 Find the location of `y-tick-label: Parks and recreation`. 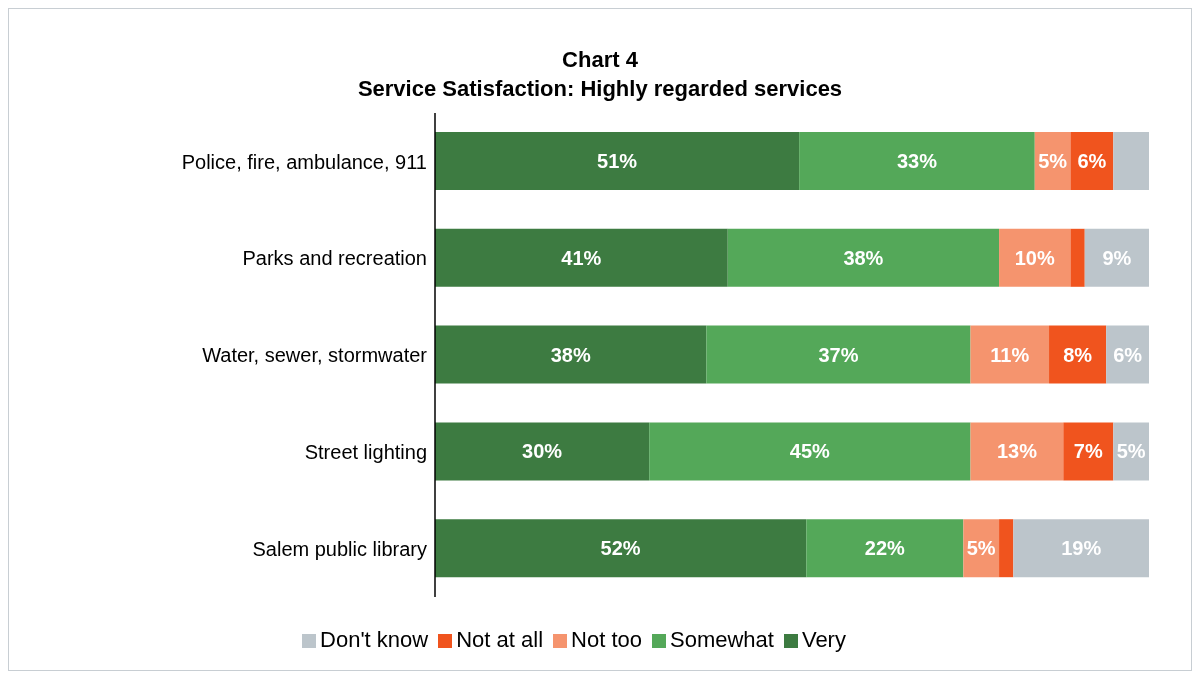

y-tick-label: Parks and recreation is located at coordinates (334, 258).